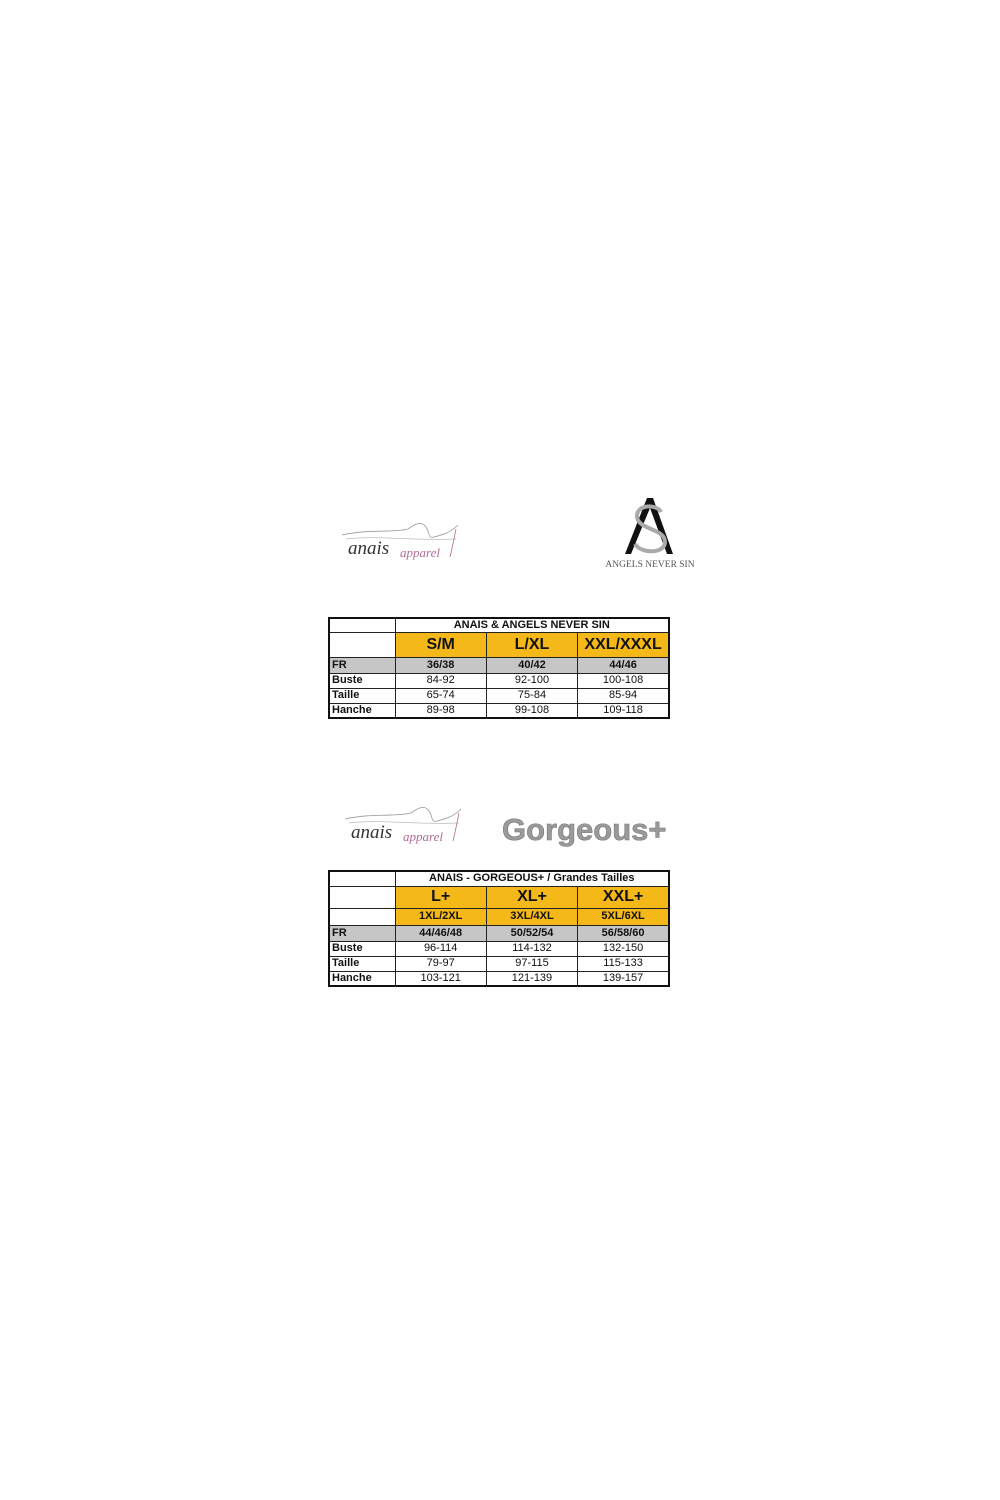  I want to click on svg-text: ANGELS NEVER SIN, so click(649, 565).